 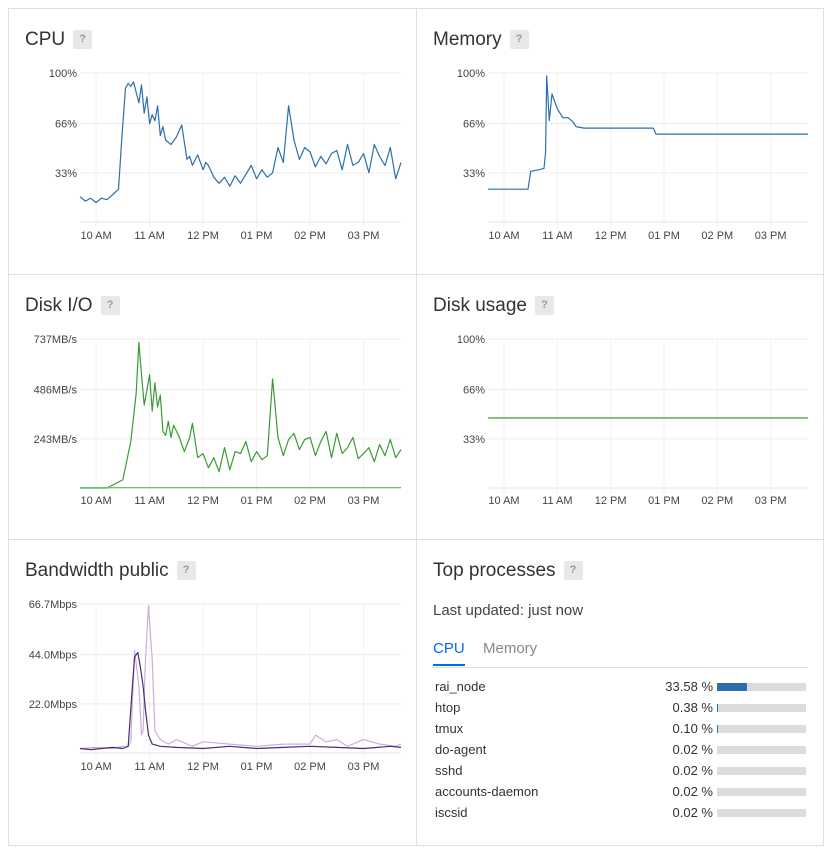 What do you see at coordinates (732, 687) in the screenshot?
I see `process-usage-fill` at bounding box center [732, 687].